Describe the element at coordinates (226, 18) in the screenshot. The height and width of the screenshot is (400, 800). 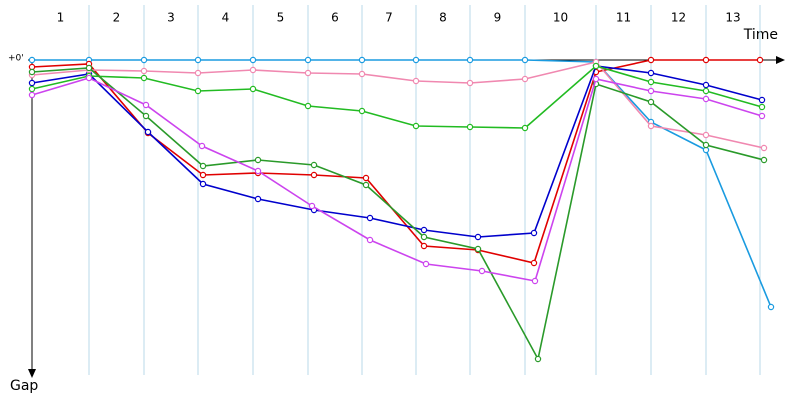
I see `column-label: 4` at that location.